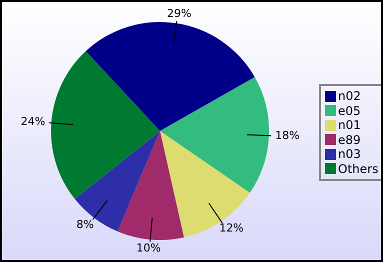 The height and width of the screenshot is (262, 383). Describe the element at coordinates (349, 125) in the screenshot. I see `legend-label: n01` at that location.